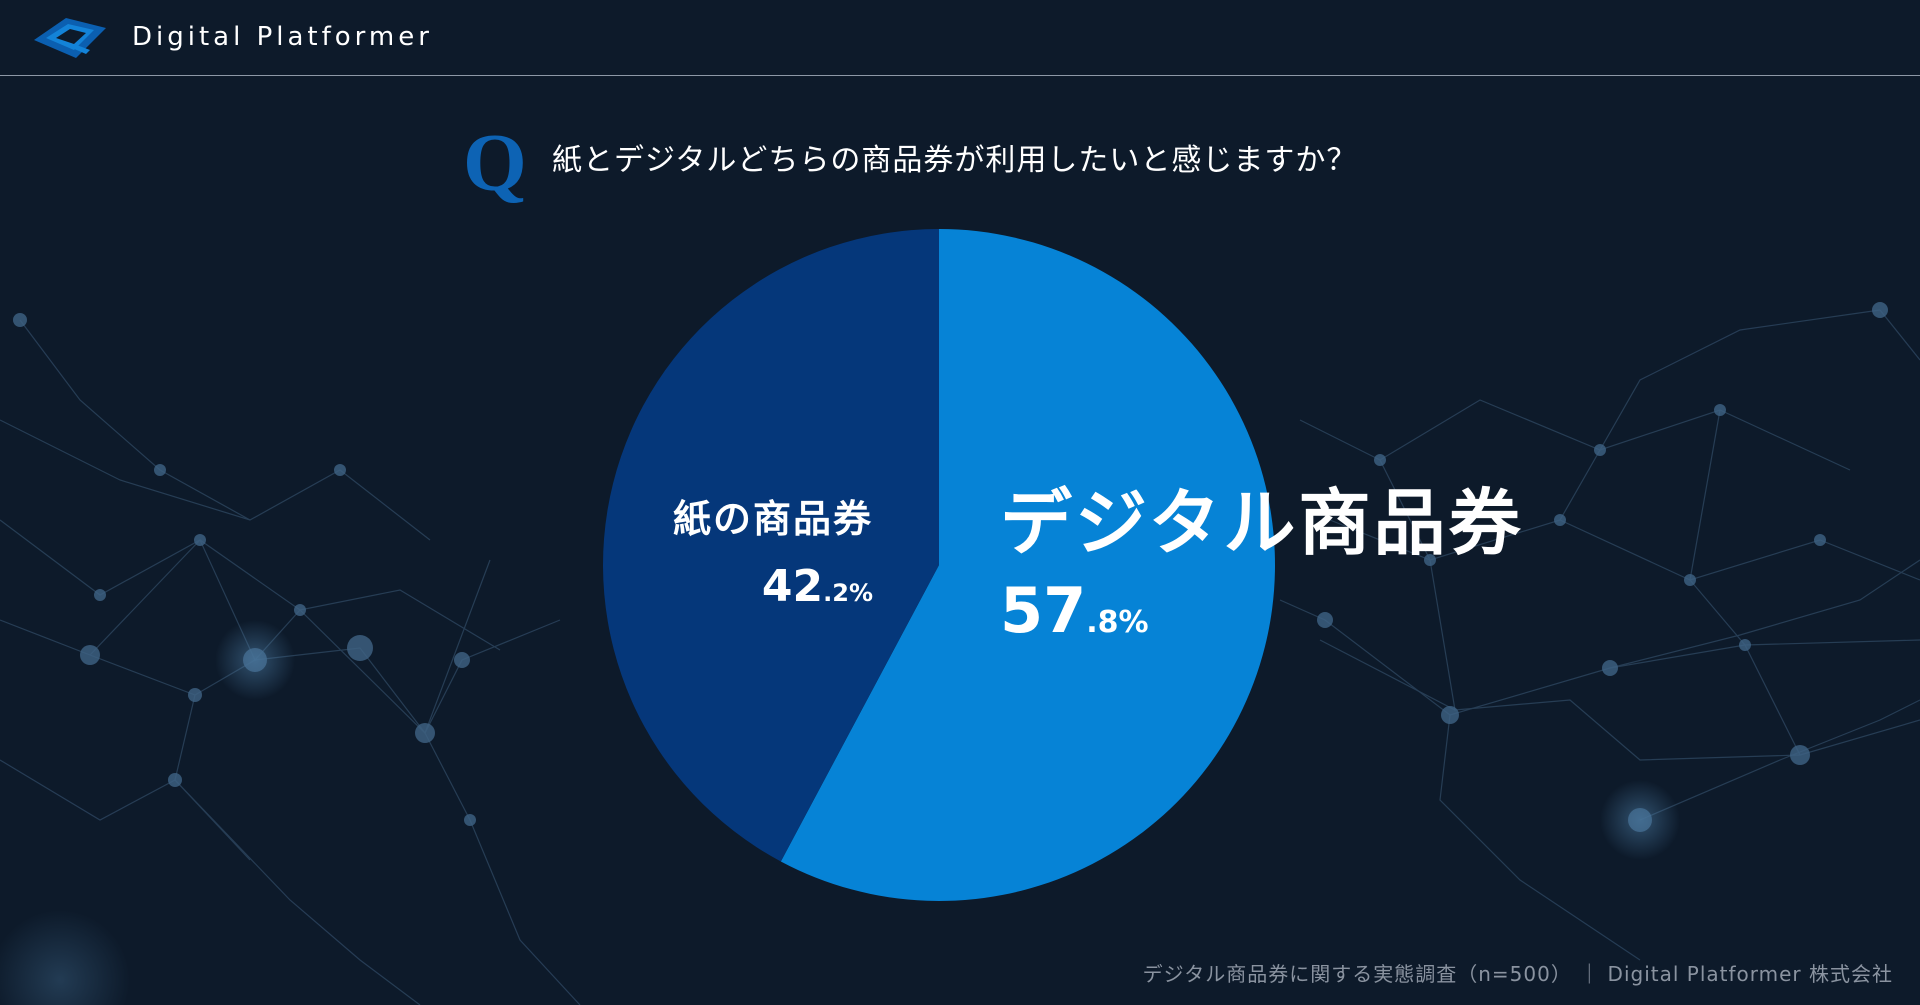 The image size is (1920, 1005). I want to click on slice-value-digital: 57.8%, so click(1262, 610).